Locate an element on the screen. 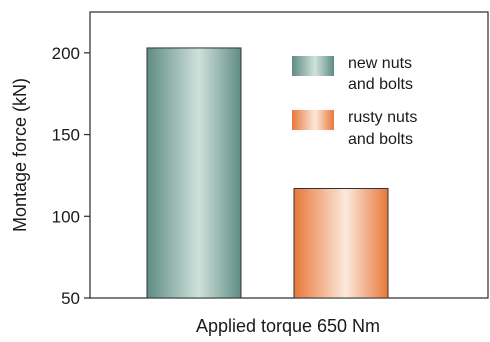  y-axis-ticks: 50 100 150 200 is located at coordinates (71, 176).